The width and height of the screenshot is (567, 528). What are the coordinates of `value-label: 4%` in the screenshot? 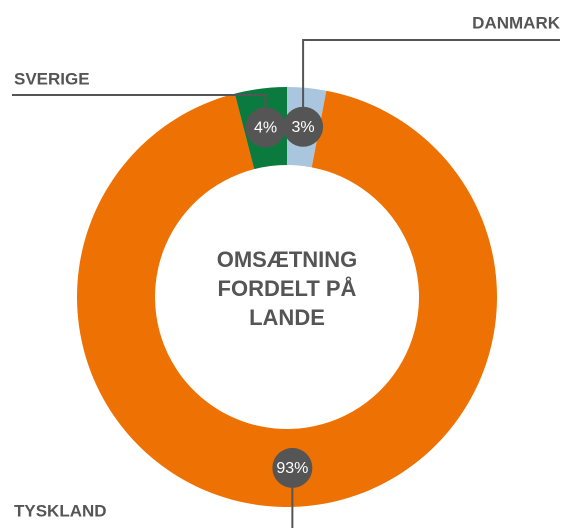 It's located at (265, 128).